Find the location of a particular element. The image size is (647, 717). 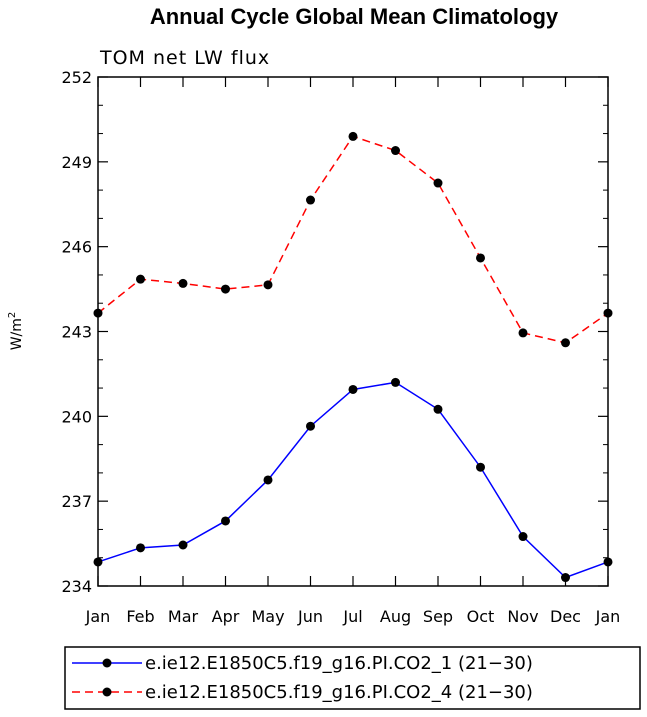

x-tick-label: Apr is located at coordinates (226, 616).